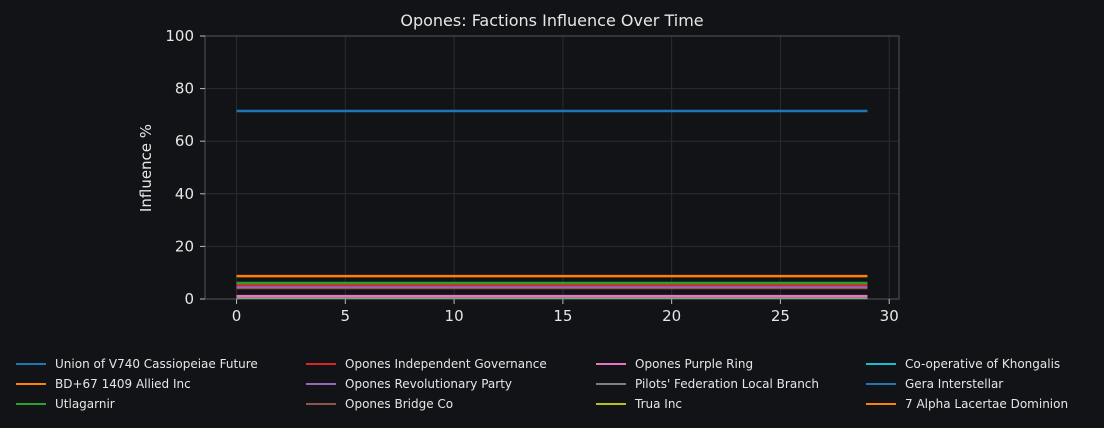  I want to click on chart-title: Opones: Factions Influence Over Time, so click(551, 20).